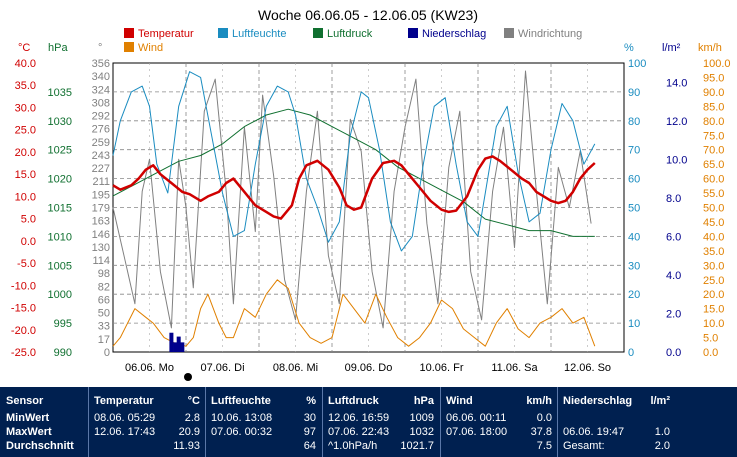 The image size is (737, 457). Describe the element at coordinates (713, 165) in the screenshot. I see `wind-tick-label: 65.0` at that location.